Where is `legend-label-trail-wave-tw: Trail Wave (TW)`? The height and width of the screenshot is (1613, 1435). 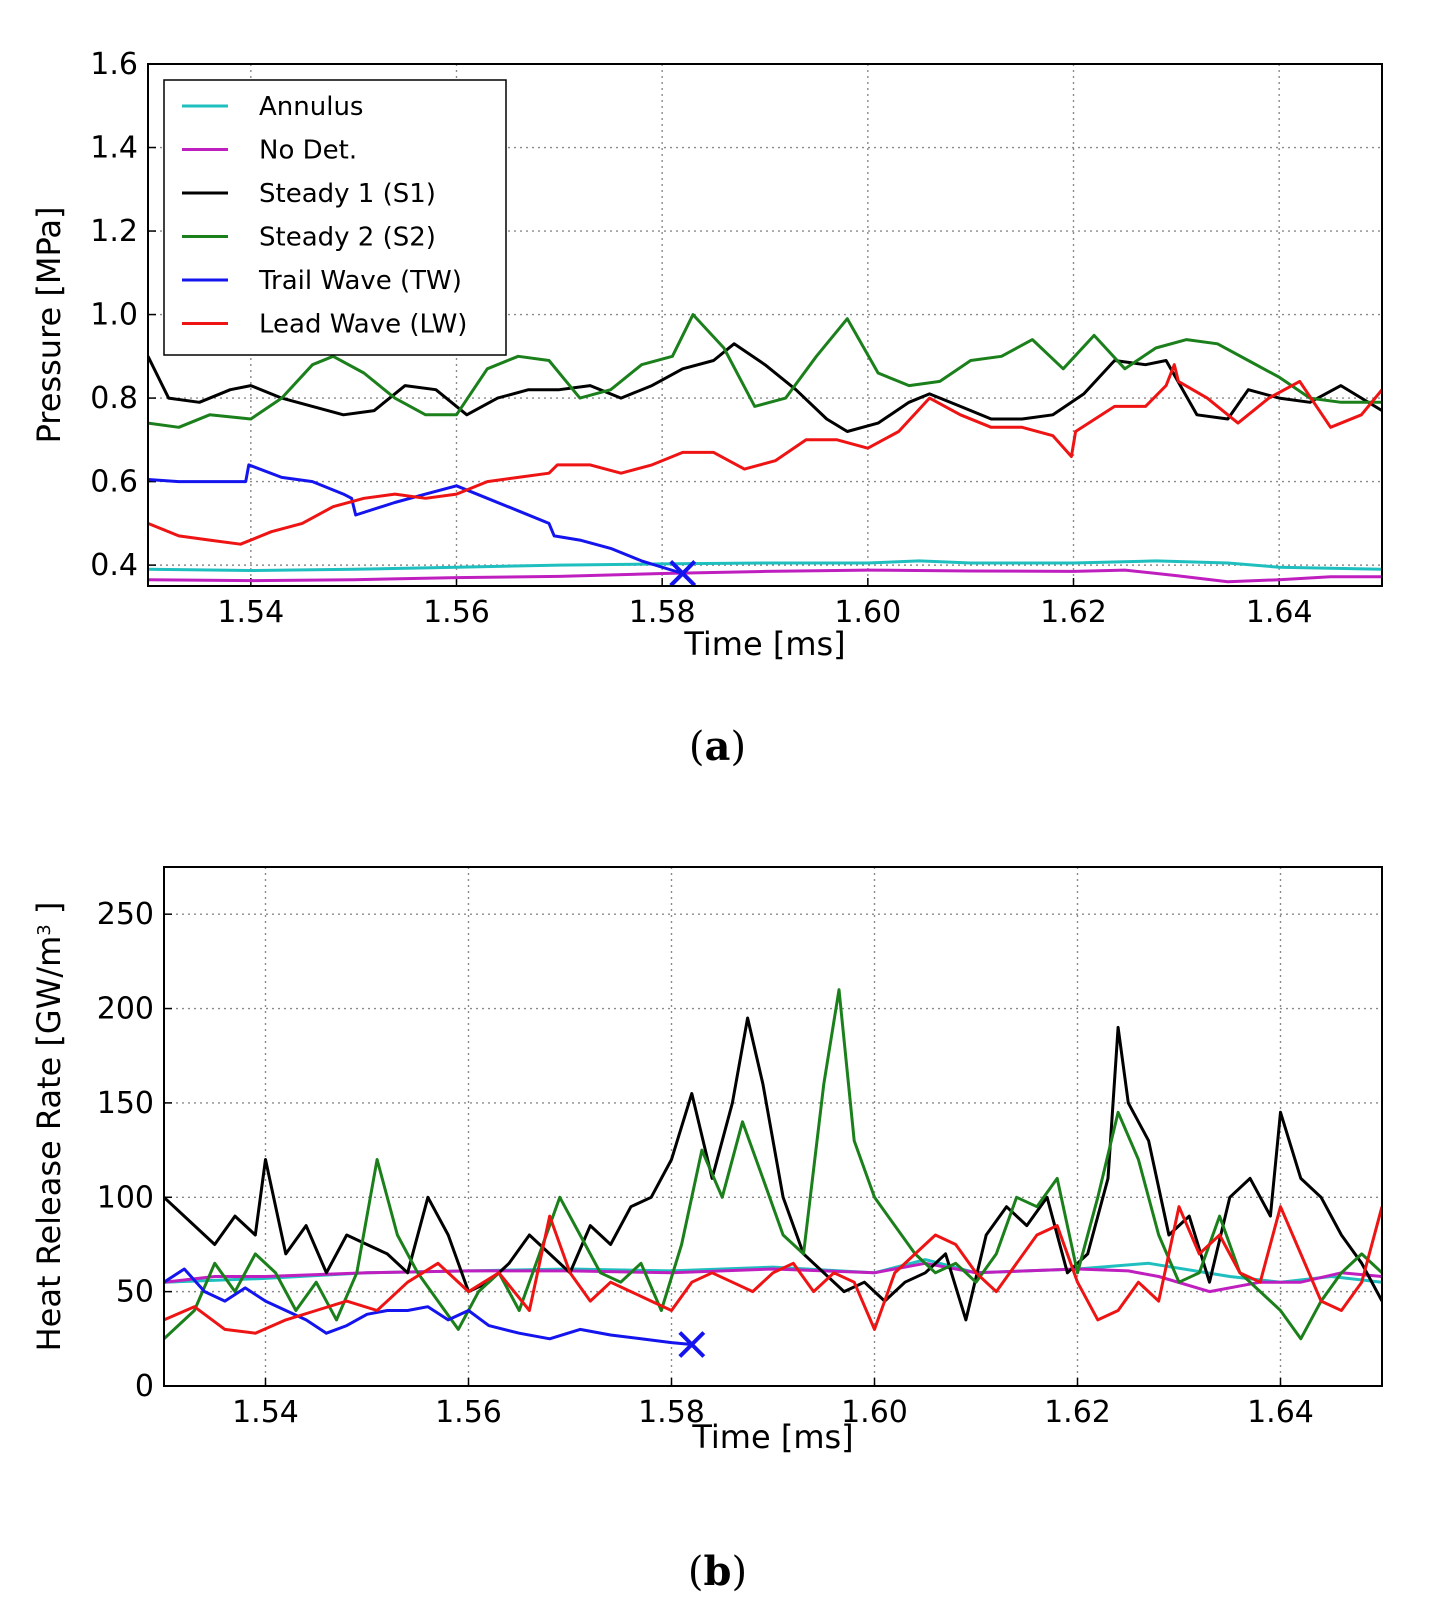 legend-label-trail-wave-tw: Trail Wave (TW) is located at coordinates (360, 281).